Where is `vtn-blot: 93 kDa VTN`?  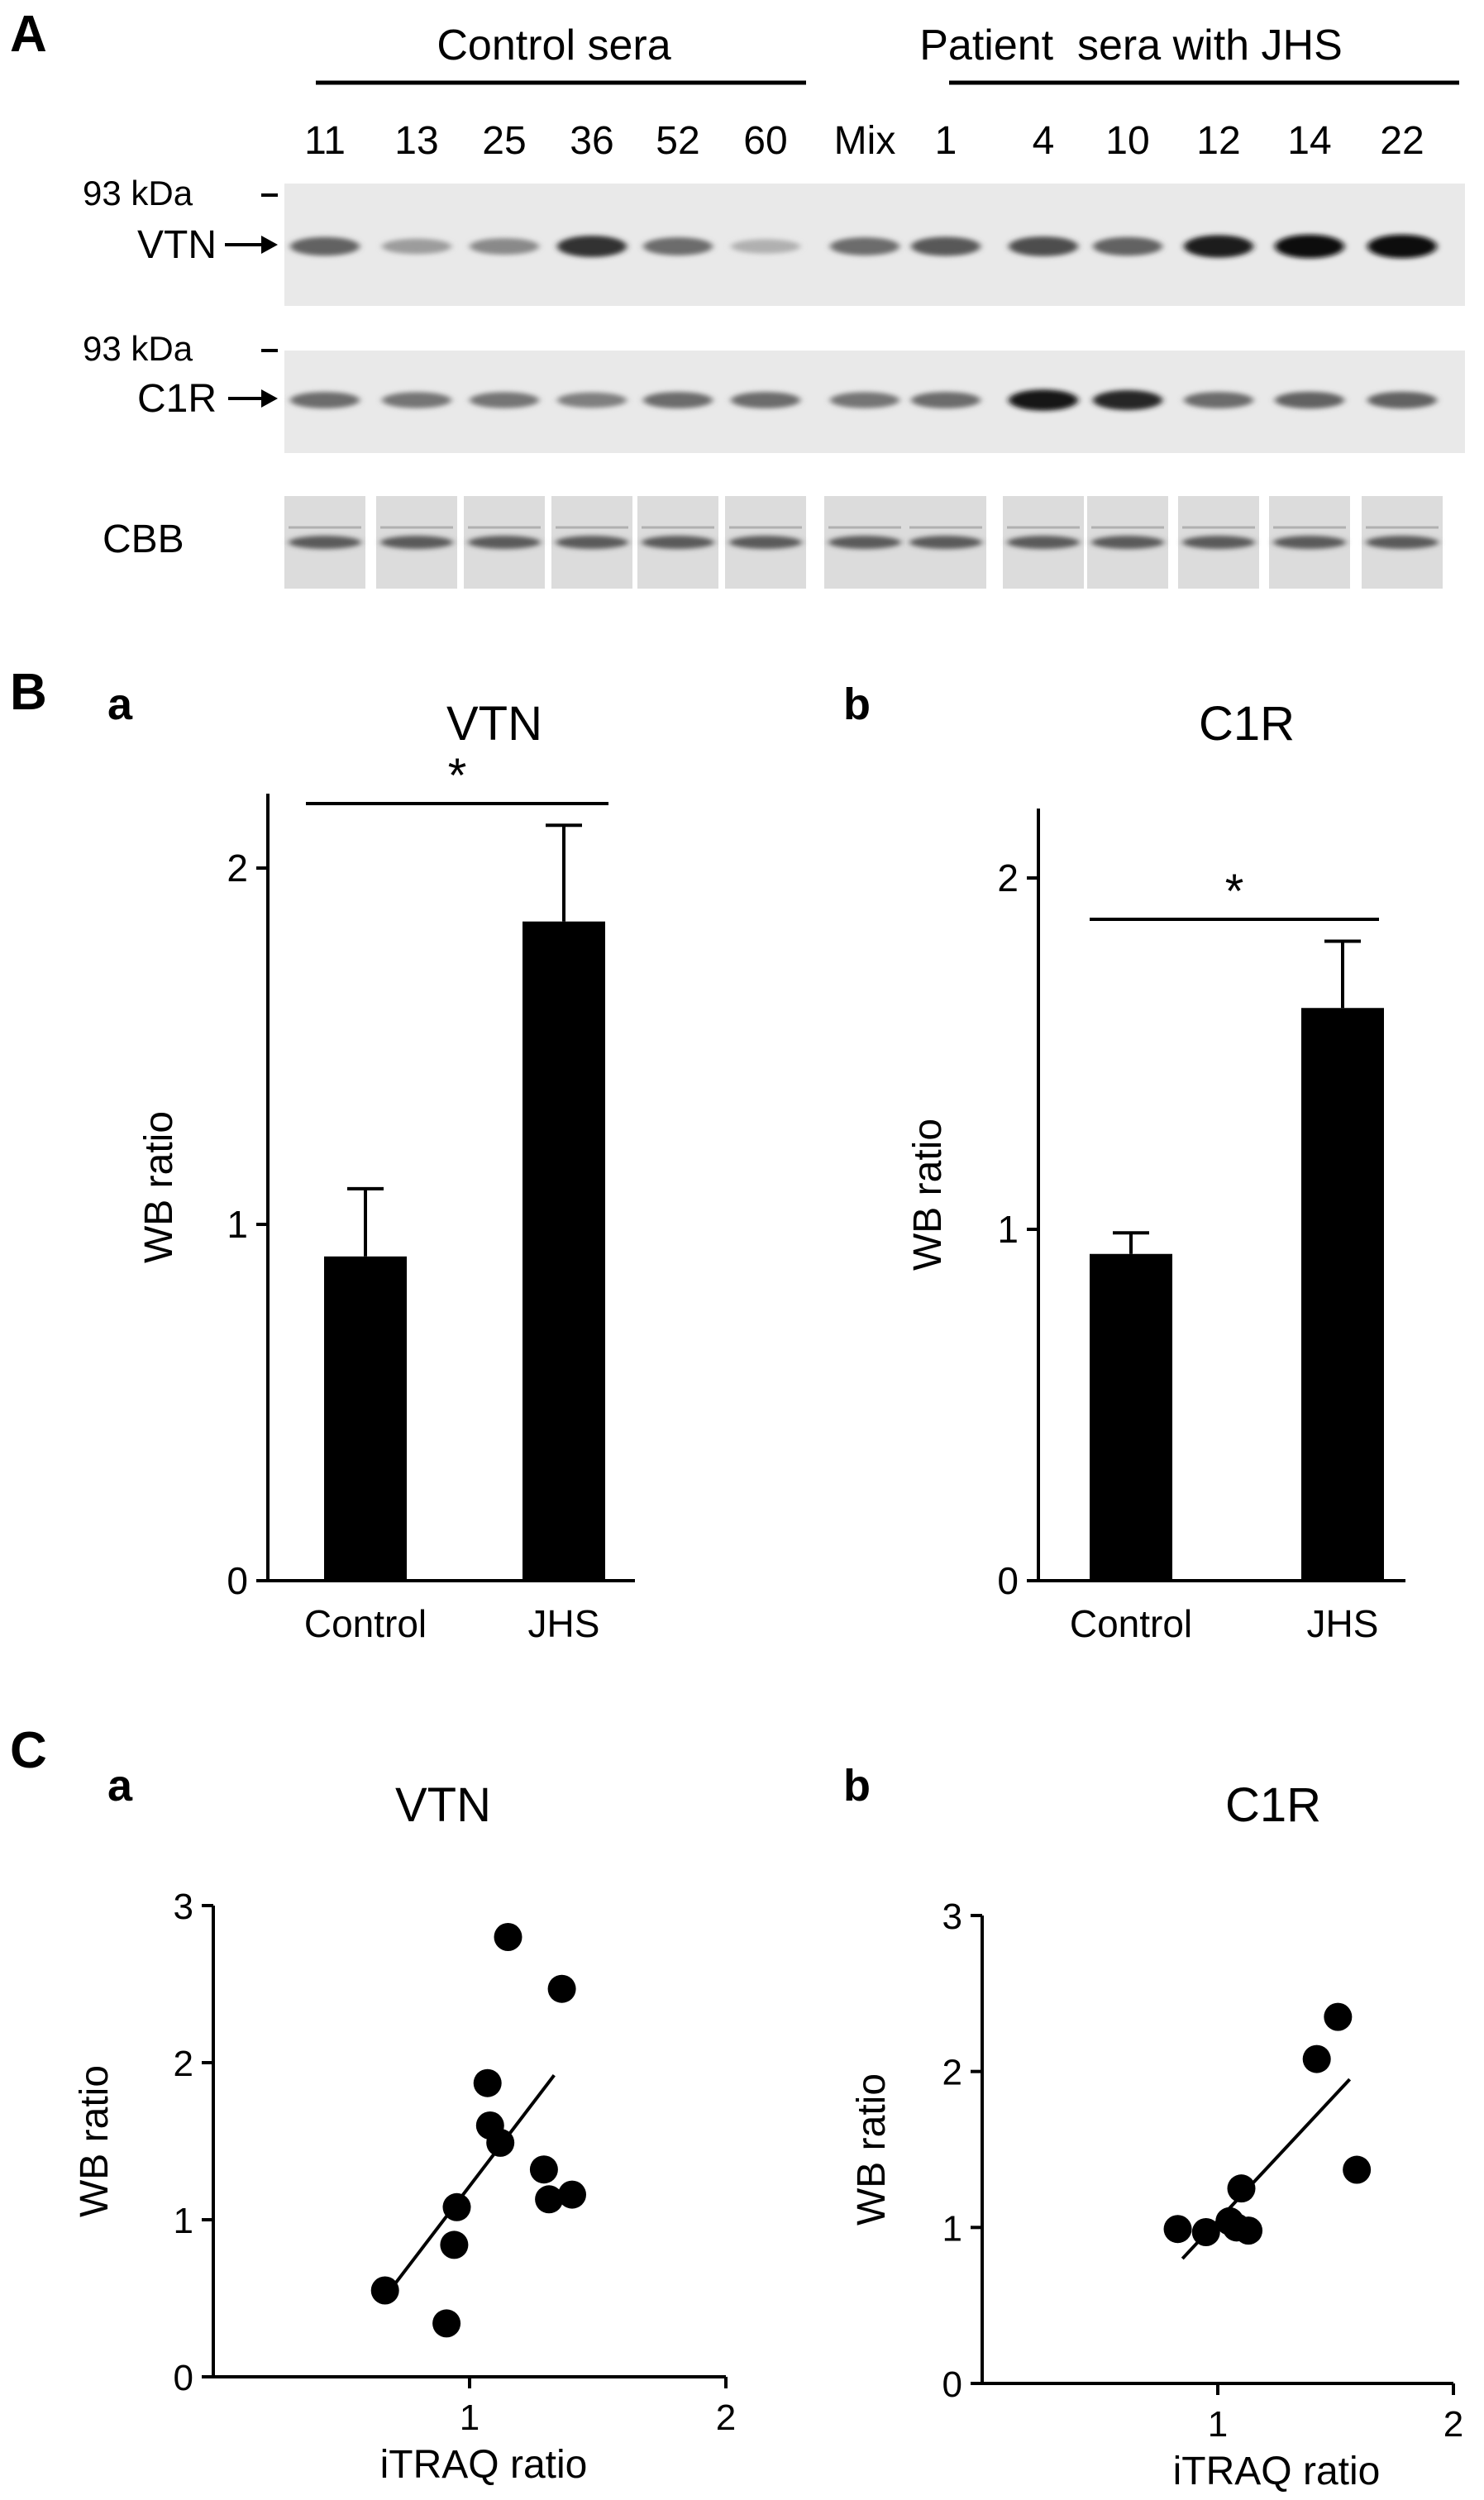 vtn-blot: 93 kDa VTN is located at coordinates (774, 240).